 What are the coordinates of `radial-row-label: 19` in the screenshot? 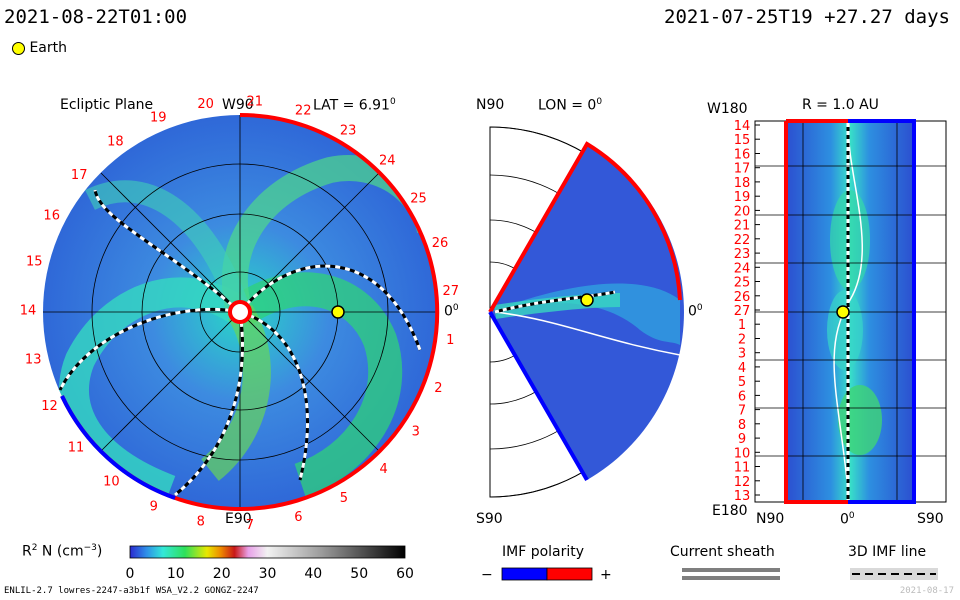 It's located at (742, 197).